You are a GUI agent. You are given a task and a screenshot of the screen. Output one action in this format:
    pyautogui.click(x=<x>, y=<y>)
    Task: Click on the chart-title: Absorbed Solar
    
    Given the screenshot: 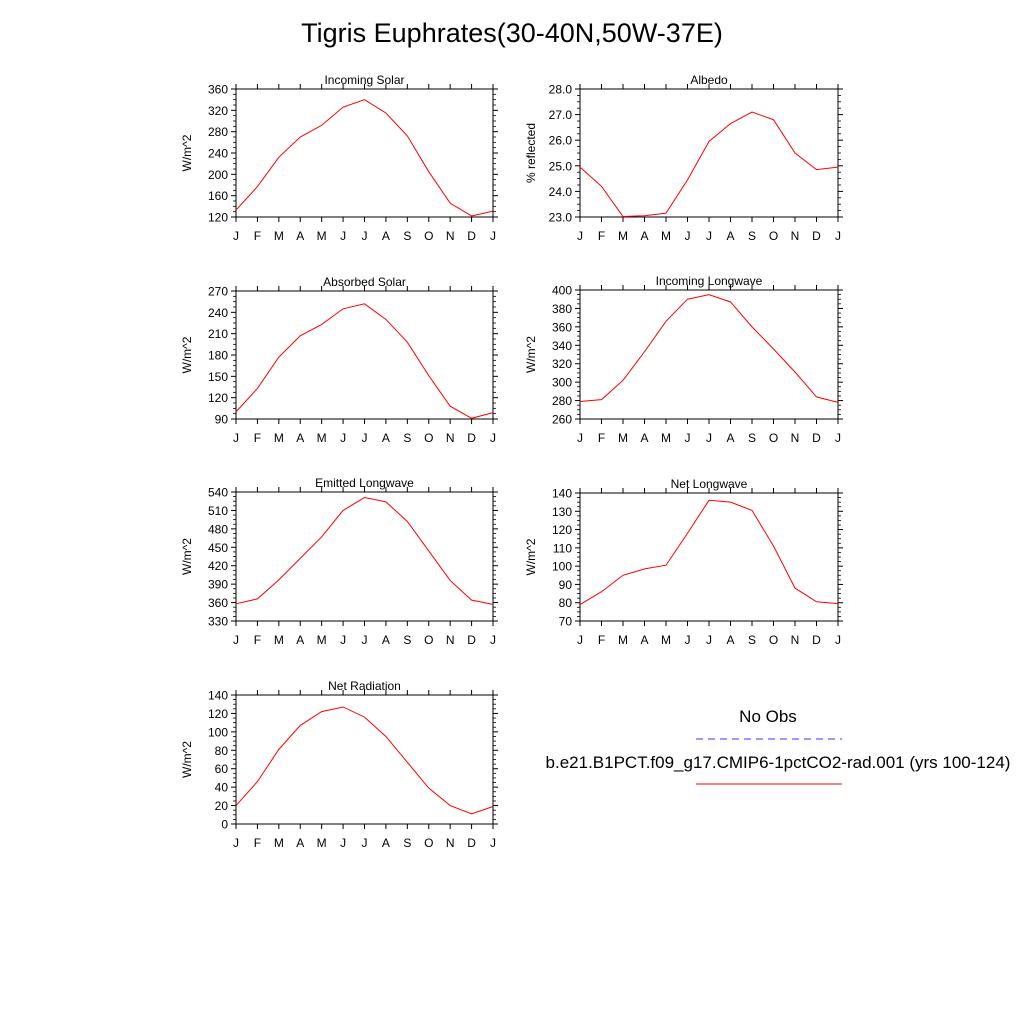 What is the action you would take?
    pyautogui.click(x=364, y=282)
    